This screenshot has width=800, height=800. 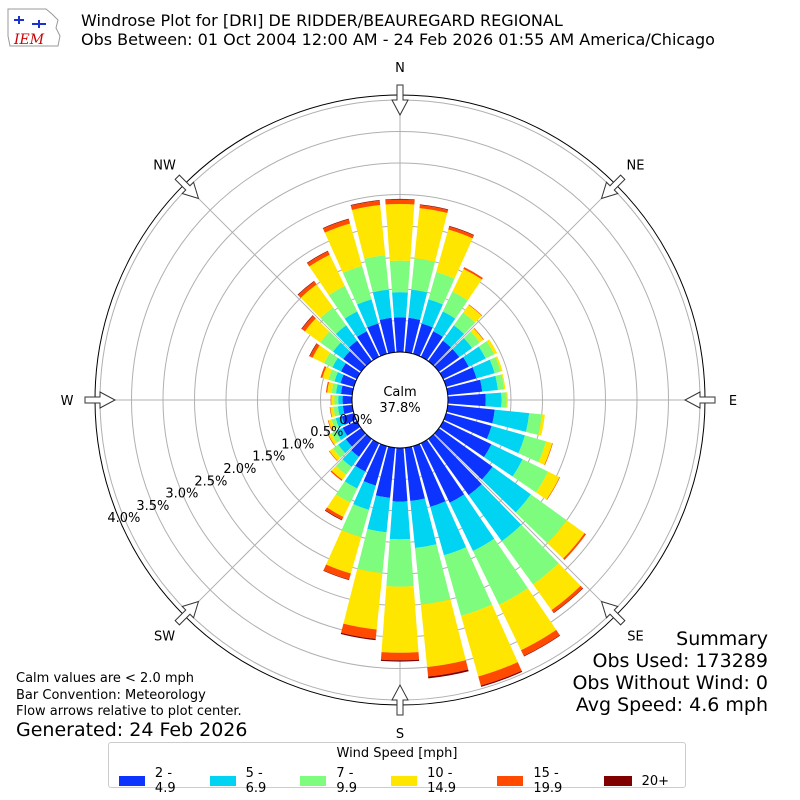 I want to click on flow-arrow-shape, so click(x=187, y=187).